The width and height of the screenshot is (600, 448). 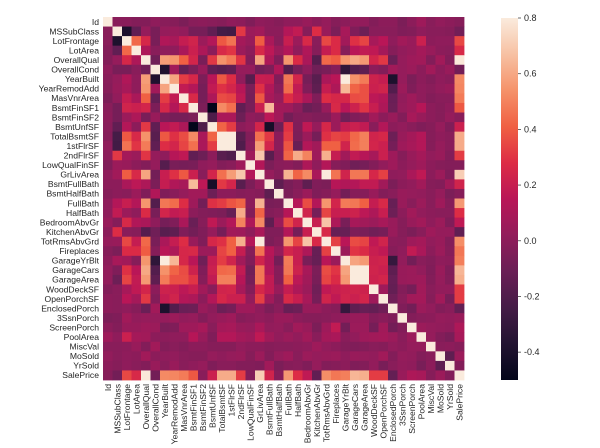 I want to click on y-tick-label: ScreenPorch, so click(x=74, y=327).